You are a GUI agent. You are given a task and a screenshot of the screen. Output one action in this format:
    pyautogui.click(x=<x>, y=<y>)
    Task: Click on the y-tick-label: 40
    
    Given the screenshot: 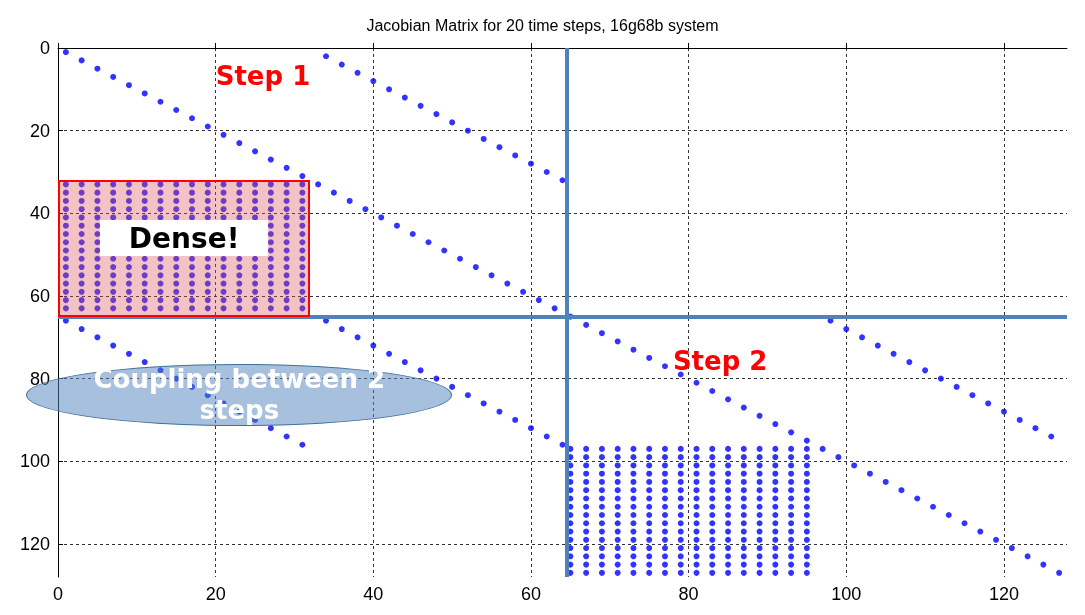 What is the action you would take?
    pyautogui.click(x=39, y=213)
    